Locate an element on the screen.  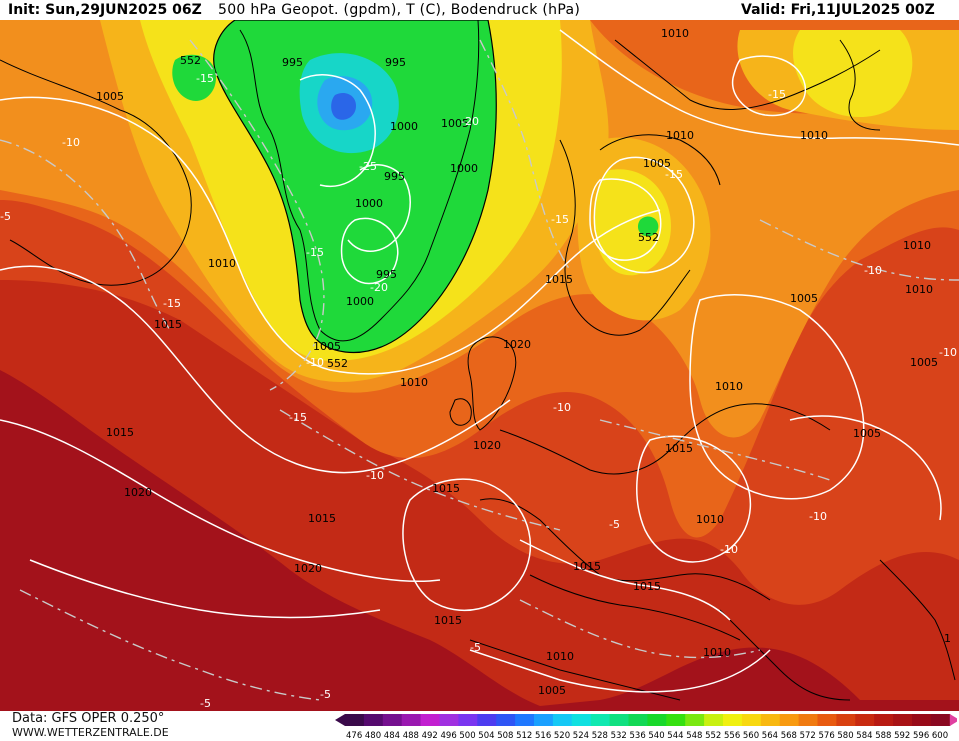
website-url: WWW.WETTERZENTRALE.DE is located at coordinates (90, 732).